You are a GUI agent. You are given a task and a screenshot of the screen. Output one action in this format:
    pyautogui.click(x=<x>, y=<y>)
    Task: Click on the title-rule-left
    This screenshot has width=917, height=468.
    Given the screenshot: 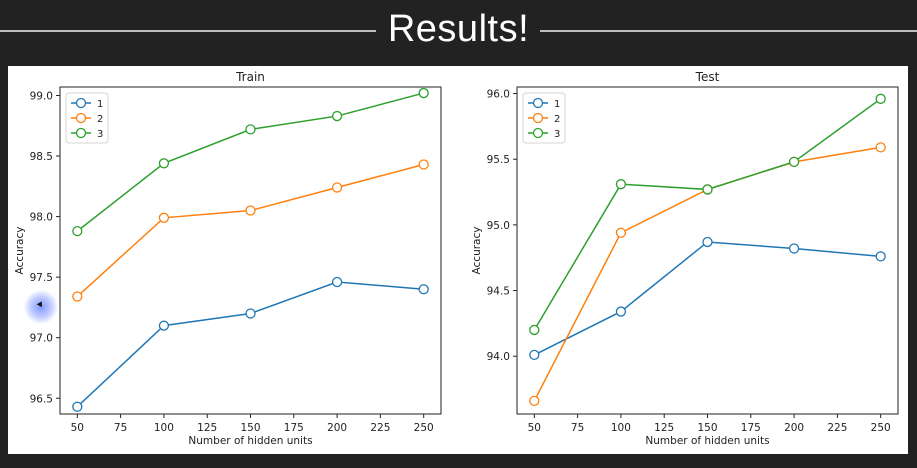 What is the action you would take?
    pyautogui.click(x=188, y=31)
    